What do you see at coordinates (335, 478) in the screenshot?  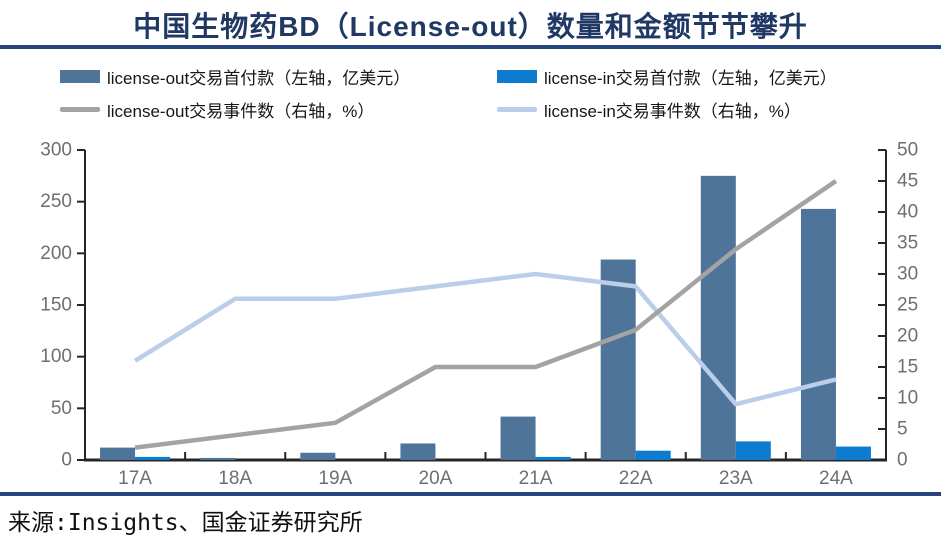 I see `svg-text: 19A` at bounding box center [335, 478].